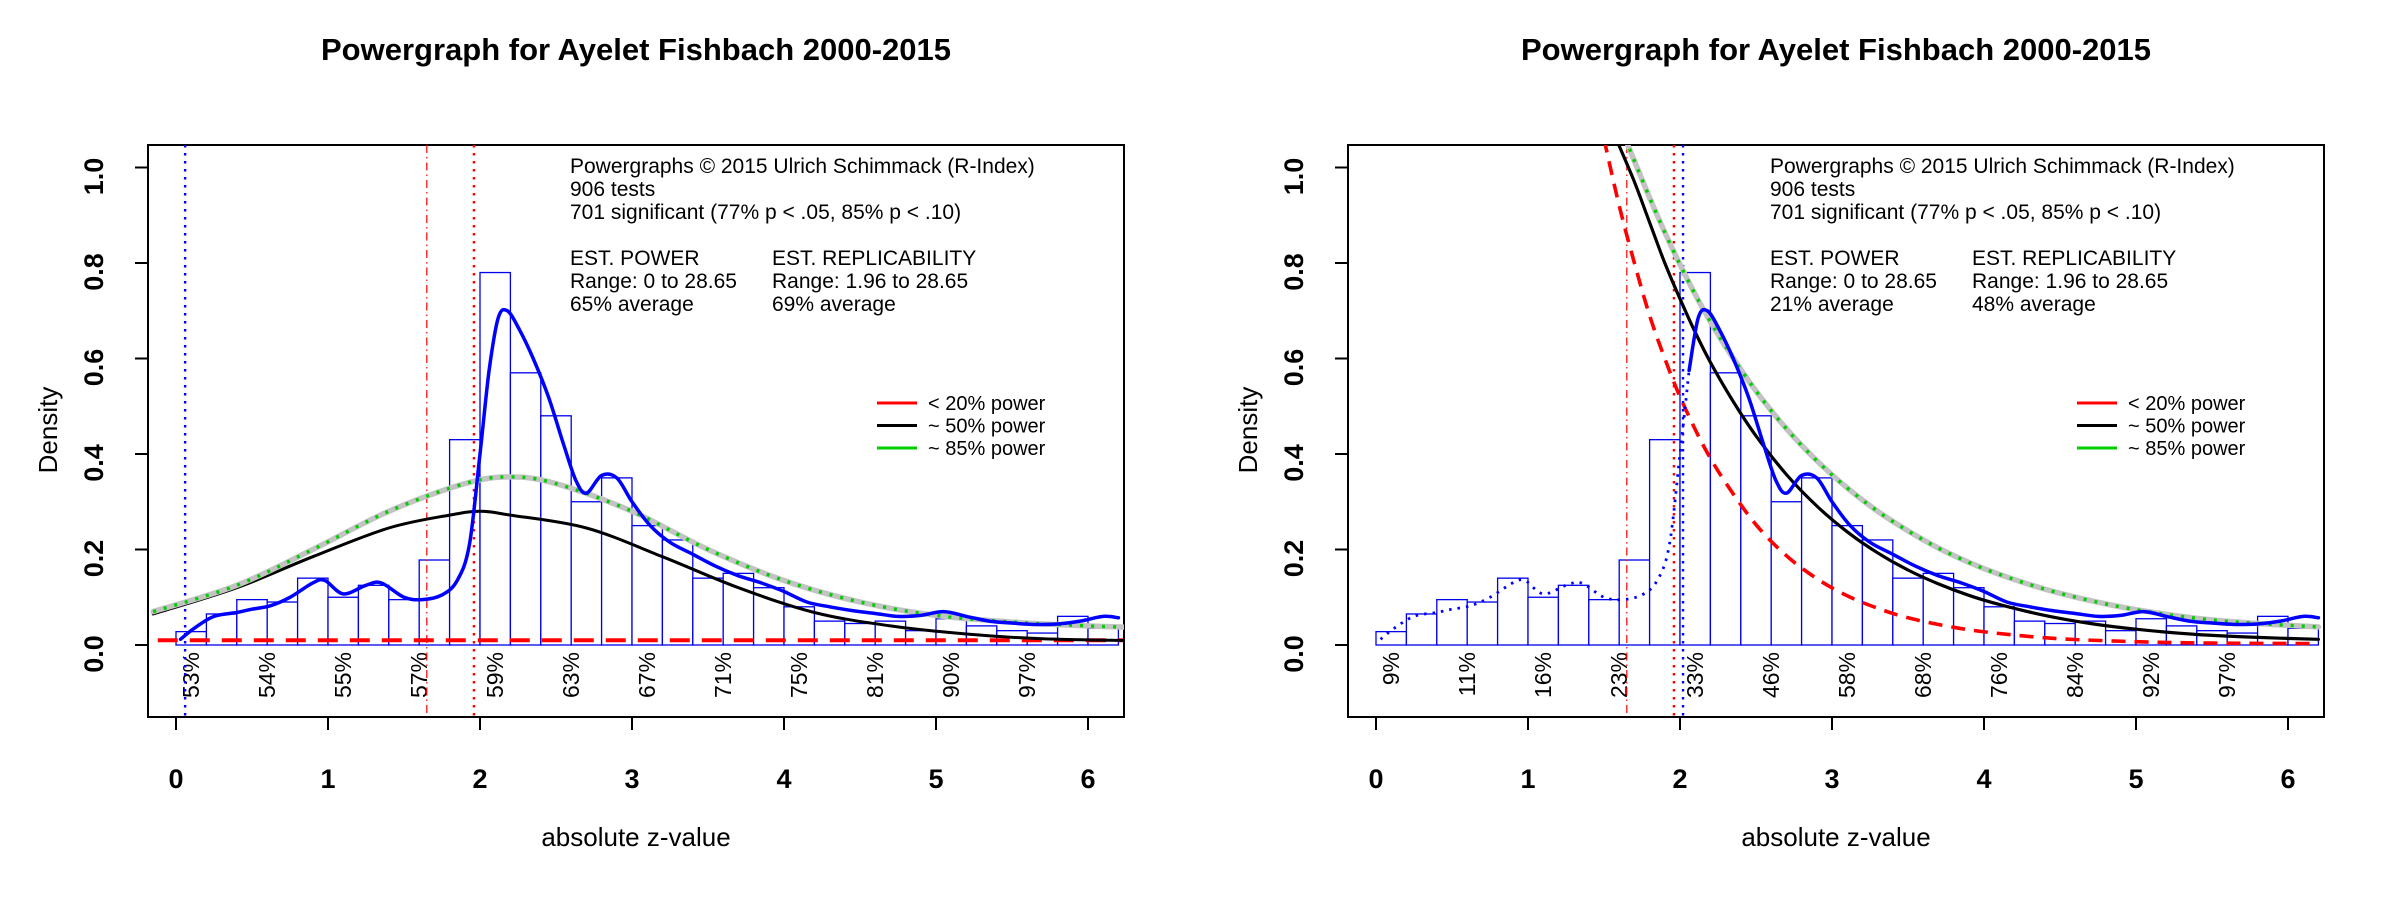 This screenshot has width=2400, height=900. I want to click on power-percent-label: 76%, so click(1999, 675).